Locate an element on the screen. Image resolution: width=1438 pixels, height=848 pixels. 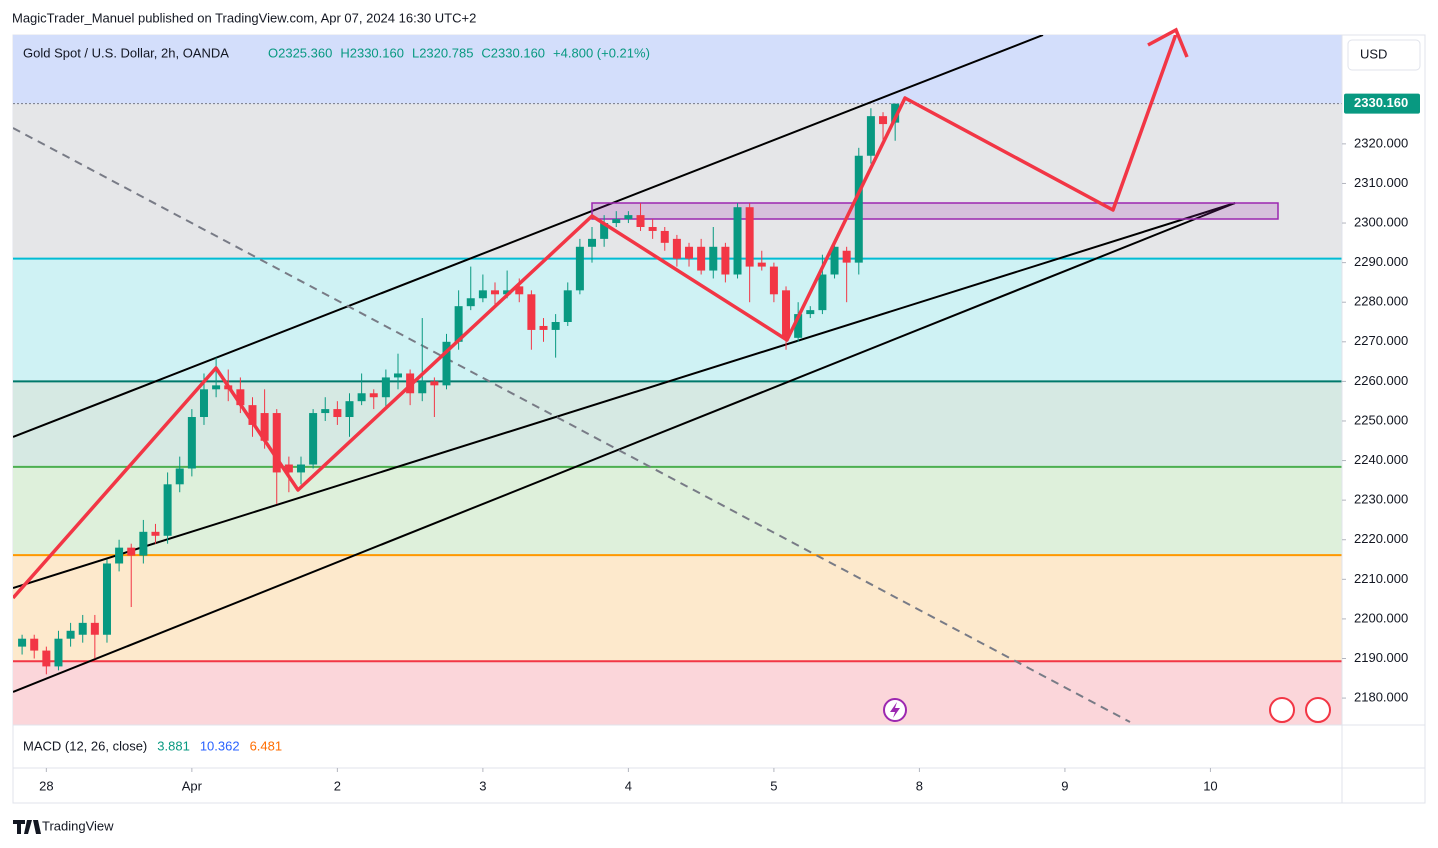
y-tick-label: 2310.000 is located at coordinates (1381, 182).